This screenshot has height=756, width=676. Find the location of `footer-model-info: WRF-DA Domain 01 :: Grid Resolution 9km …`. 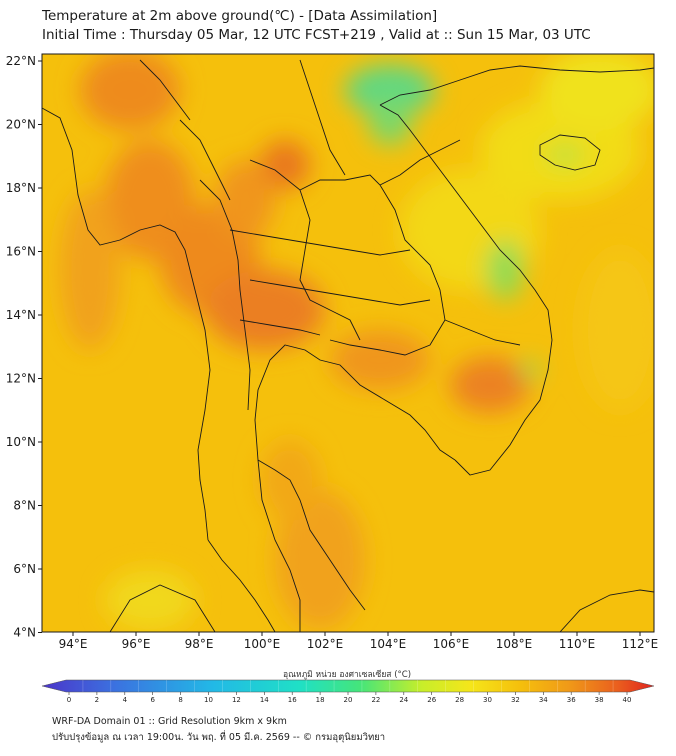

footer-model-info: WRF-DA Domain 01 :: Grid Resolution 9km … is located at coordinates (169, 721).